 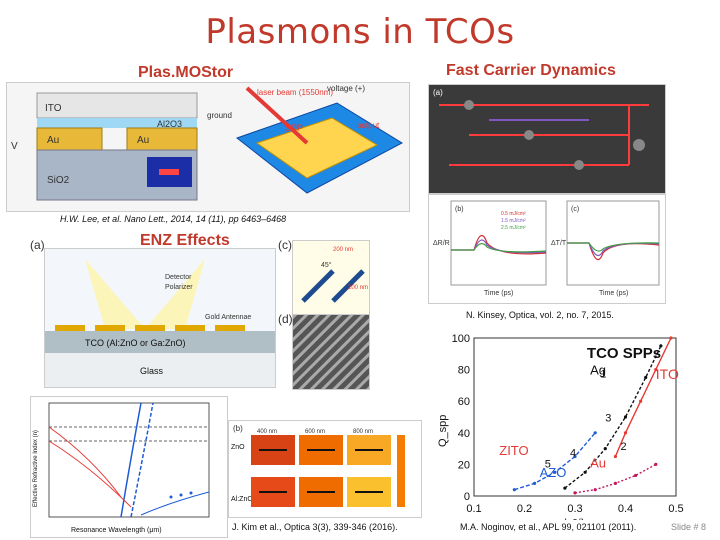 I want to click on optical-setup-photo: (a), so click(x=547, y=139).